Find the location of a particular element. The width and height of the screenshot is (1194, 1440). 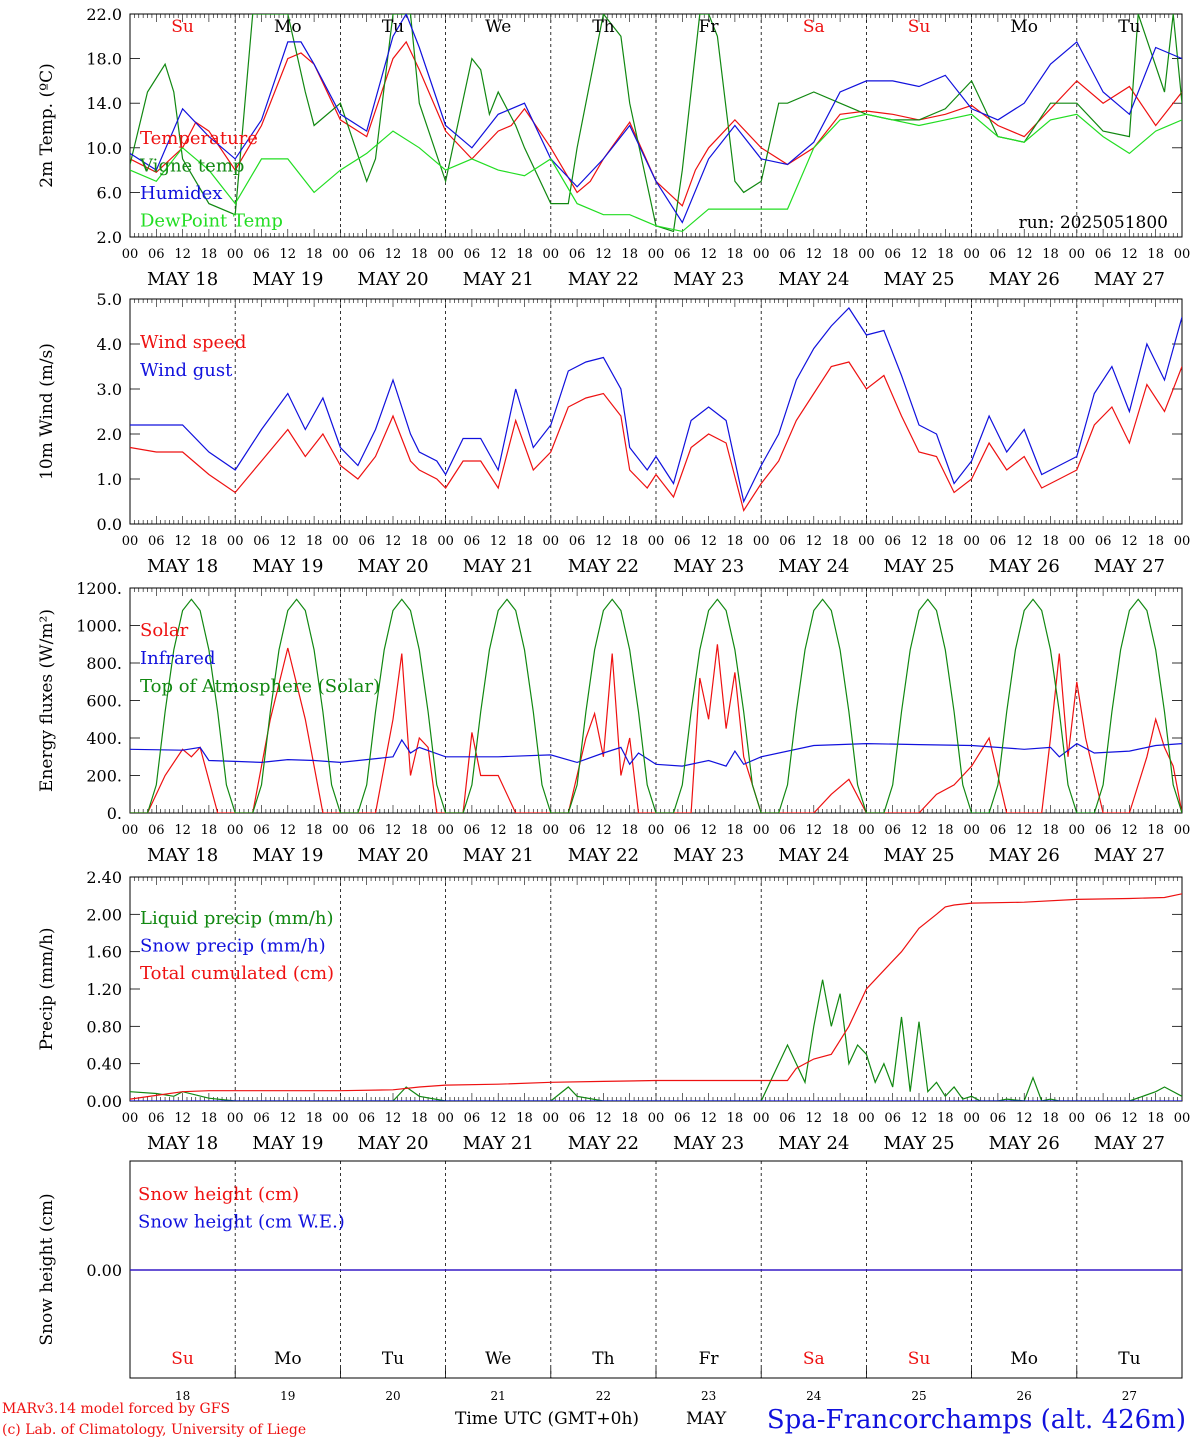

date-label: MAY 24 is located at coordinates (813, 566).